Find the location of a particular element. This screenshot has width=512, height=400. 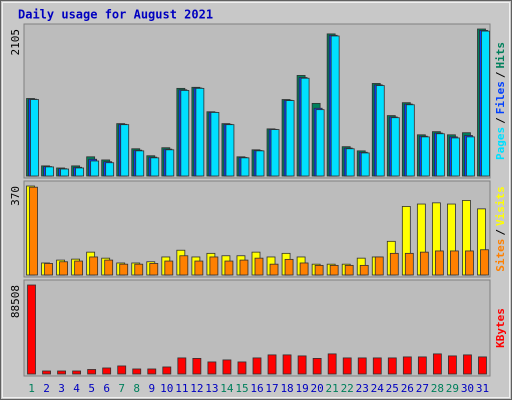

chart-title: Daily usage for August 2021 is located at coordinates (115, 15).